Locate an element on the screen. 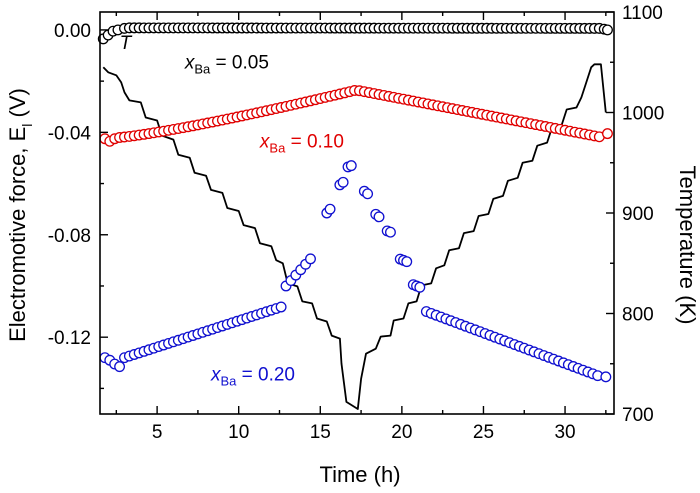 Image resolution: width=700 pixels, height=493 pixels. series-label-value: = 0.05 is located at coordinates (239, 62).